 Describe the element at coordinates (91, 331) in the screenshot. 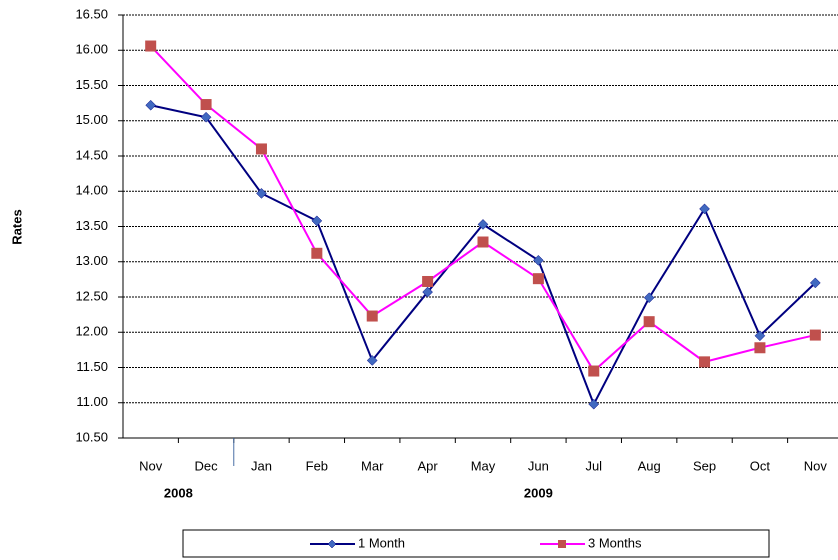

I see `y-tick-label: 12.00` at that location.